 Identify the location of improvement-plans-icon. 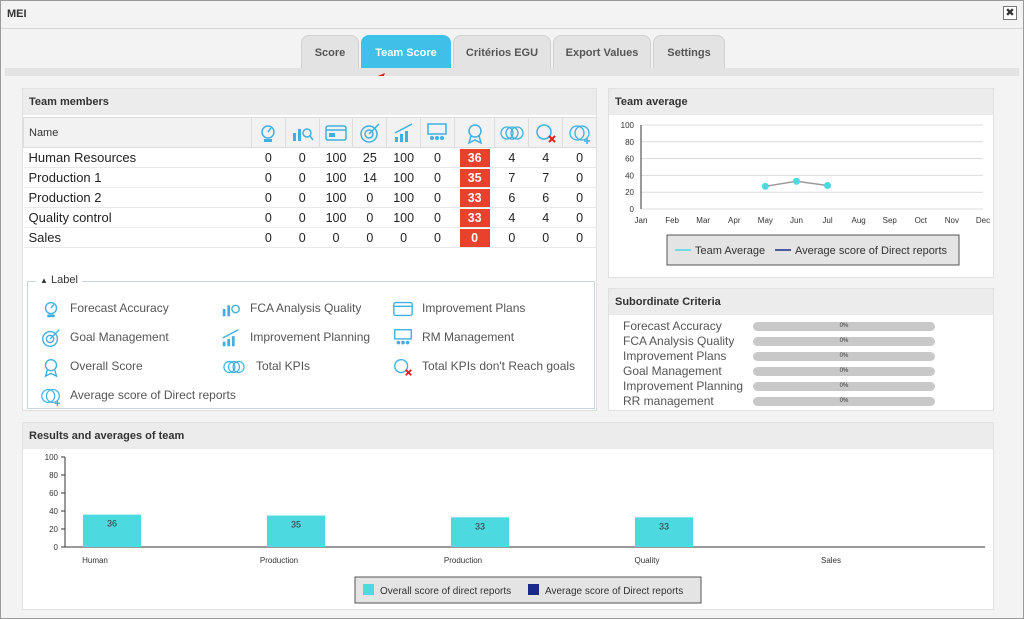
(403, 309).